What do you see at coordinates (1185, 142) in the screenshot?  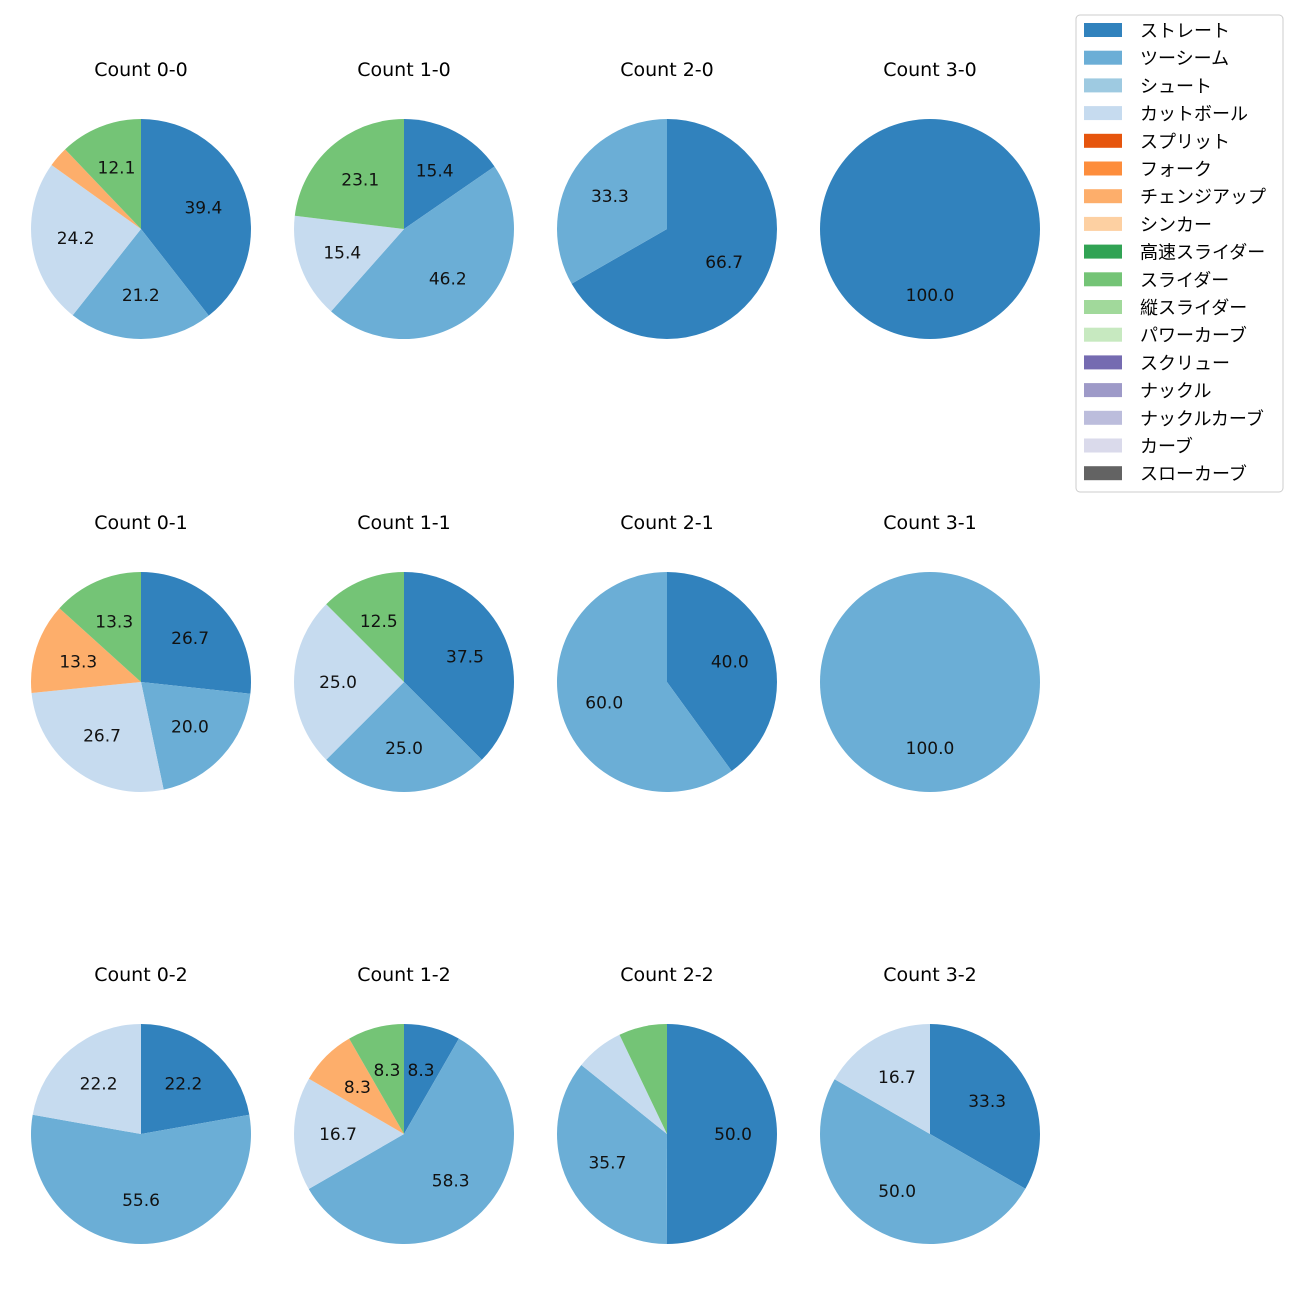 I see `legend-label: スプリット` at bounding box center [1185, 142].